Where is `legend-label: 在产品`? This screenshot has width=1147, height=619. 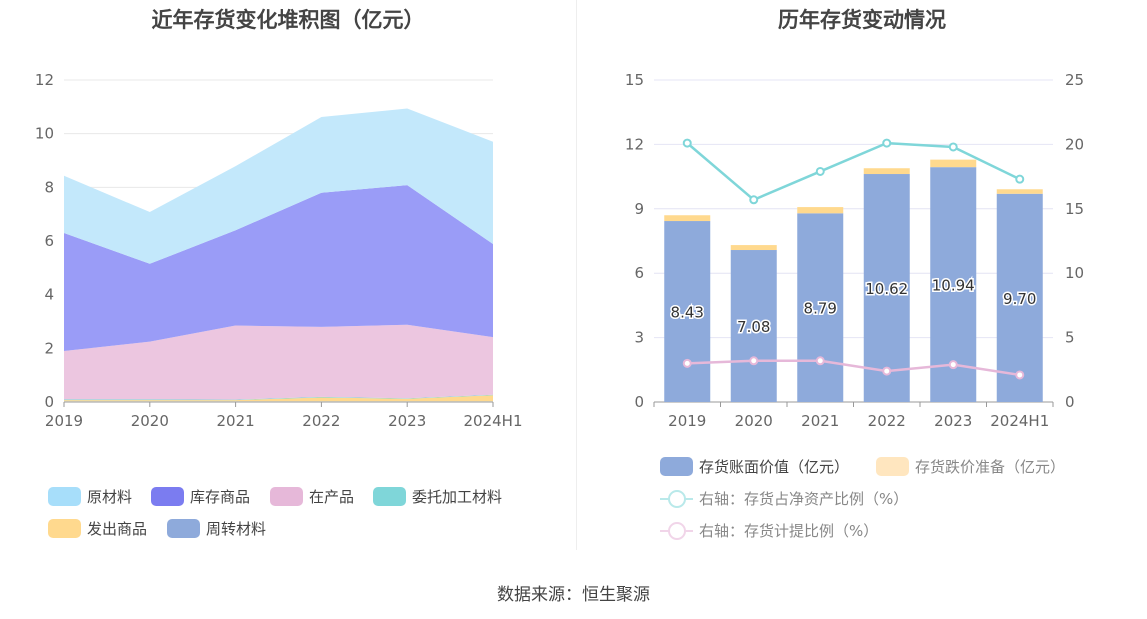 legend-label: 在产品 is located at coordinates (332, 497).